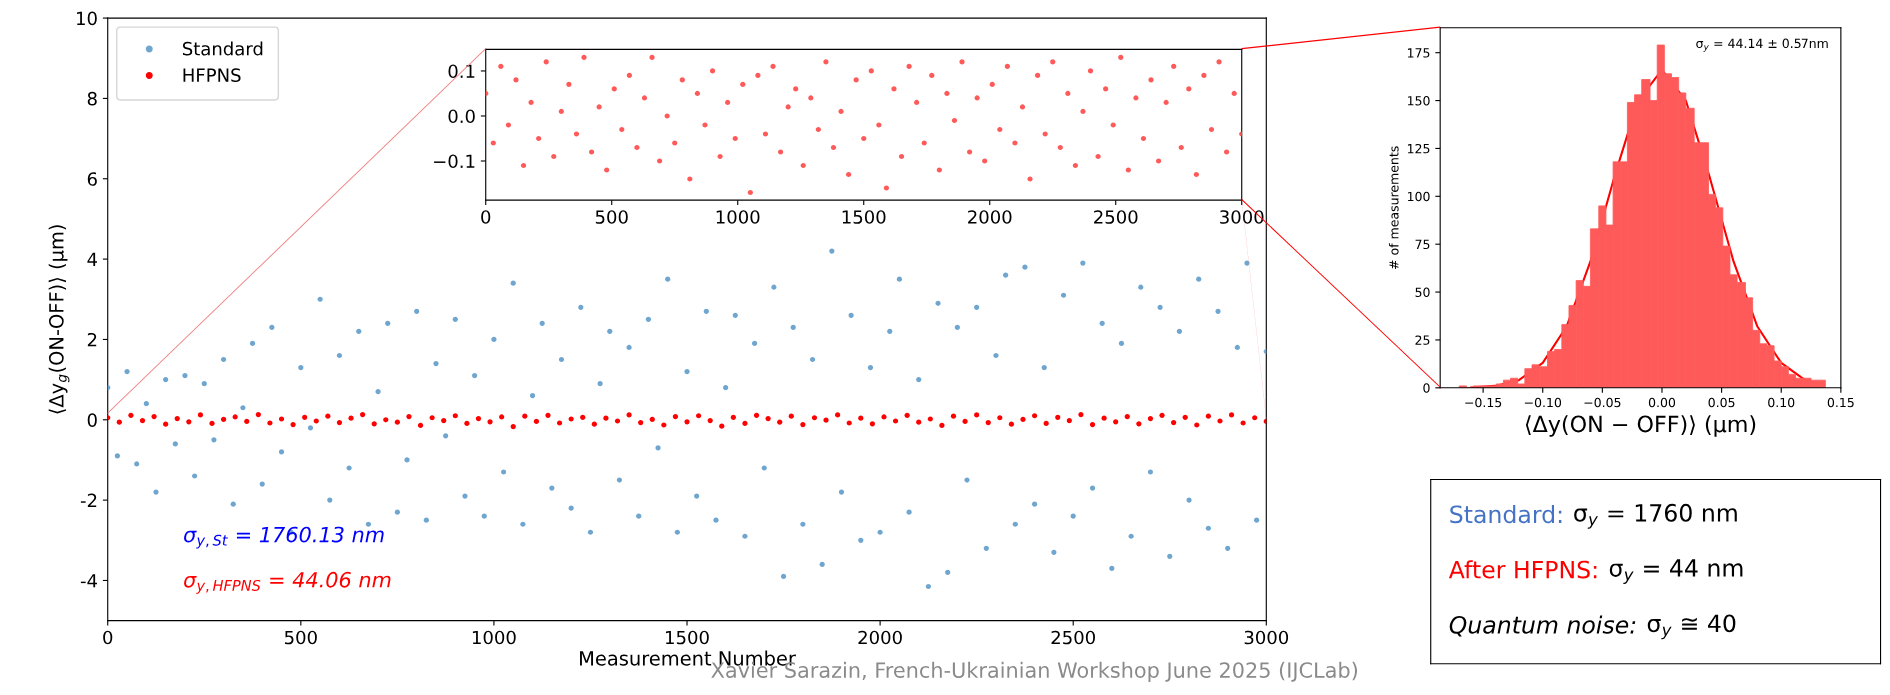 The height and width of the screenshot is (695, 1890). I want to click on x-tick-label: 0.05, so click(1721, 402).